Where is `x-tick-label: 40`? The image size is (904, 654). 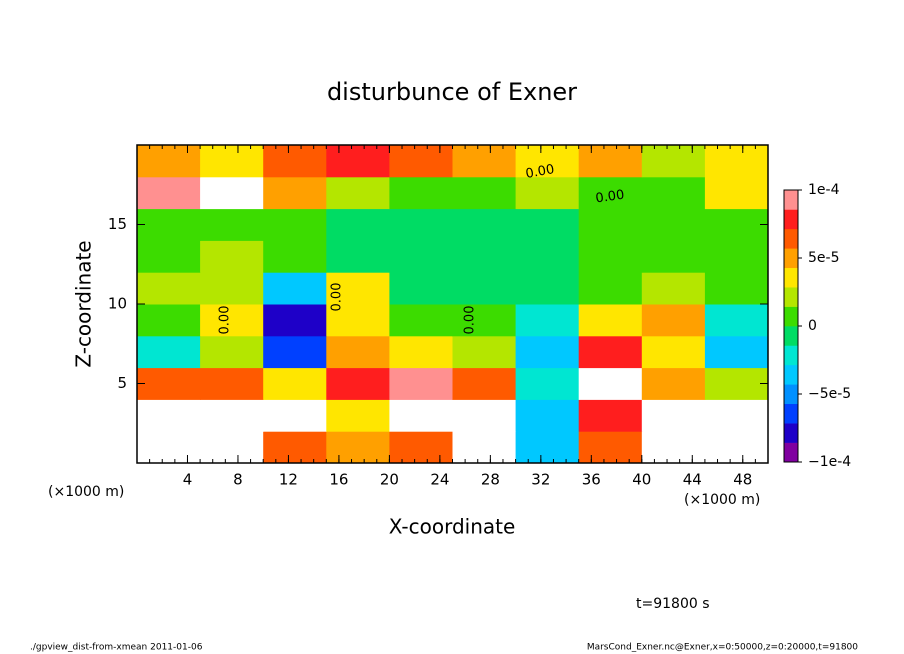 x-tick-label: 40 is located at coordinates (641, 480).